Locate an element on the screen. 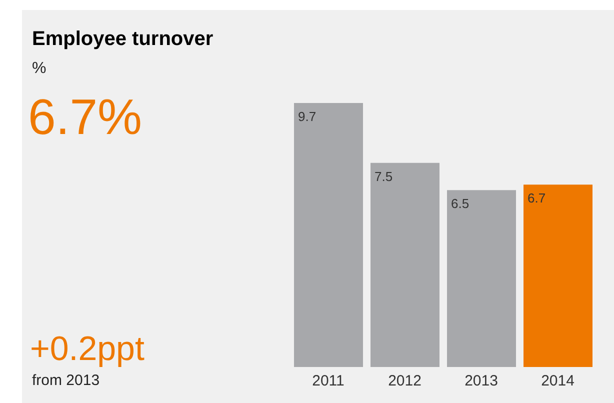  x-tick-label: 2013 is located at coordinates (481, 381).